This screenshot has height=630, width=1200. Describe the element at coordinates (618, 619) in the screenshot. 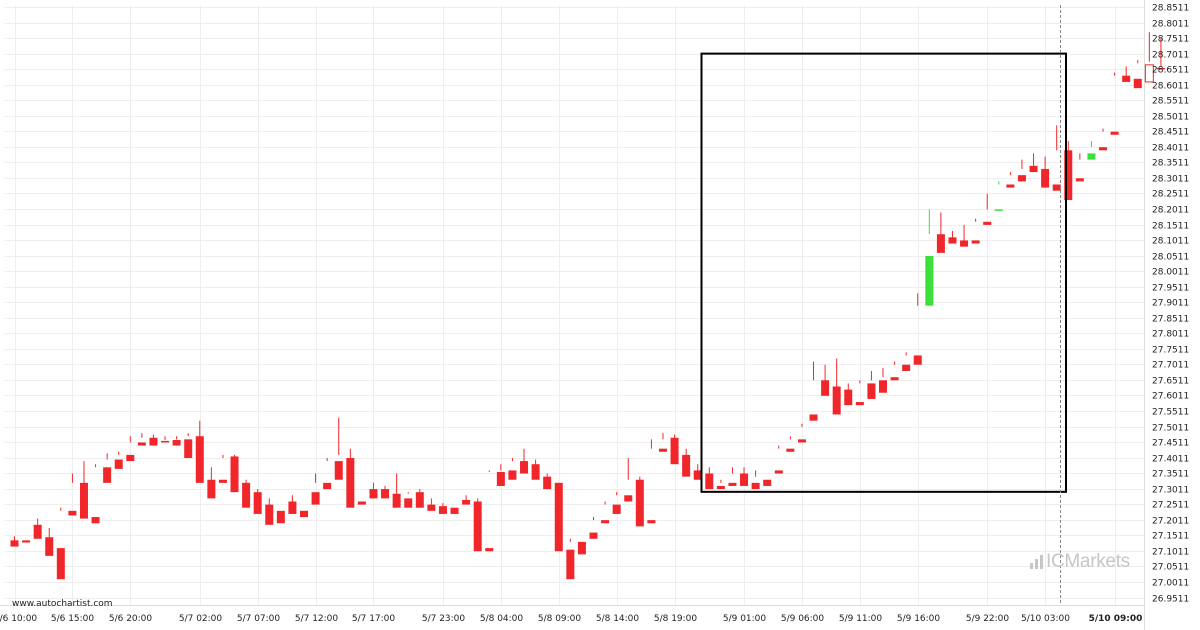

I see `x-tick-label: 5/8 14:00` at that location.